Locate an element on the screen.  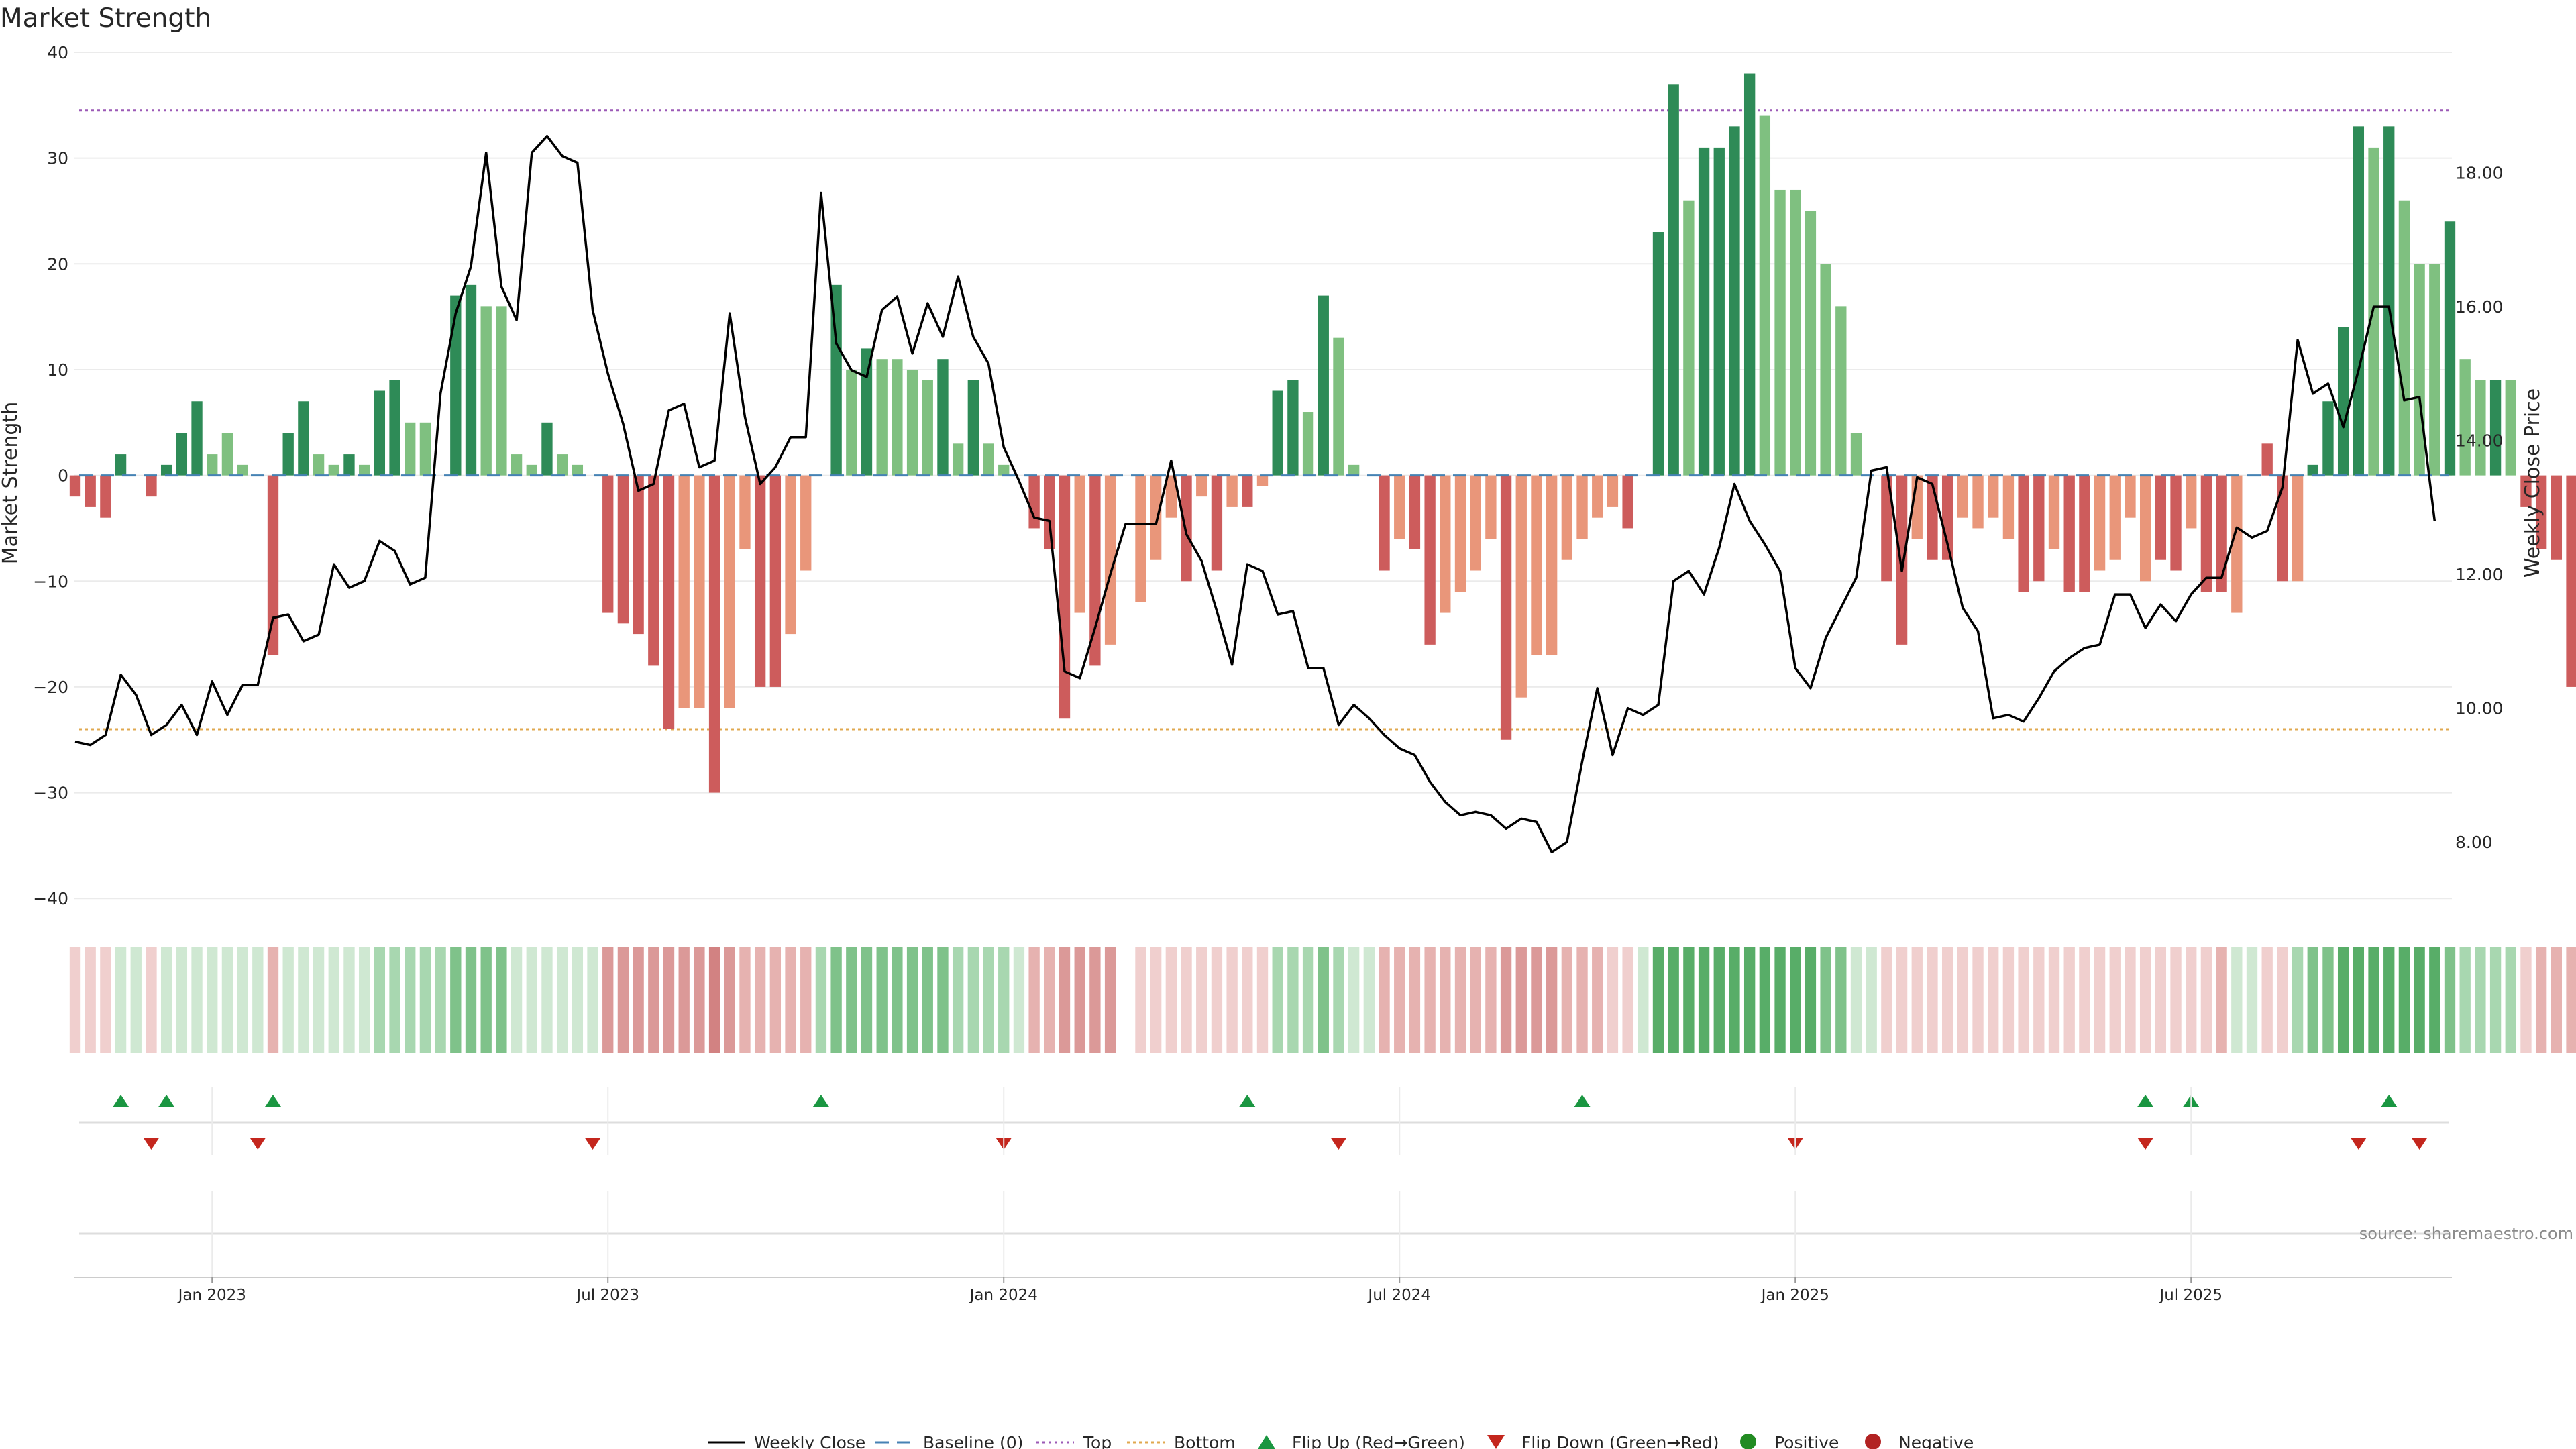
left-tick-label: 20 is located at coordinates (57, 264).